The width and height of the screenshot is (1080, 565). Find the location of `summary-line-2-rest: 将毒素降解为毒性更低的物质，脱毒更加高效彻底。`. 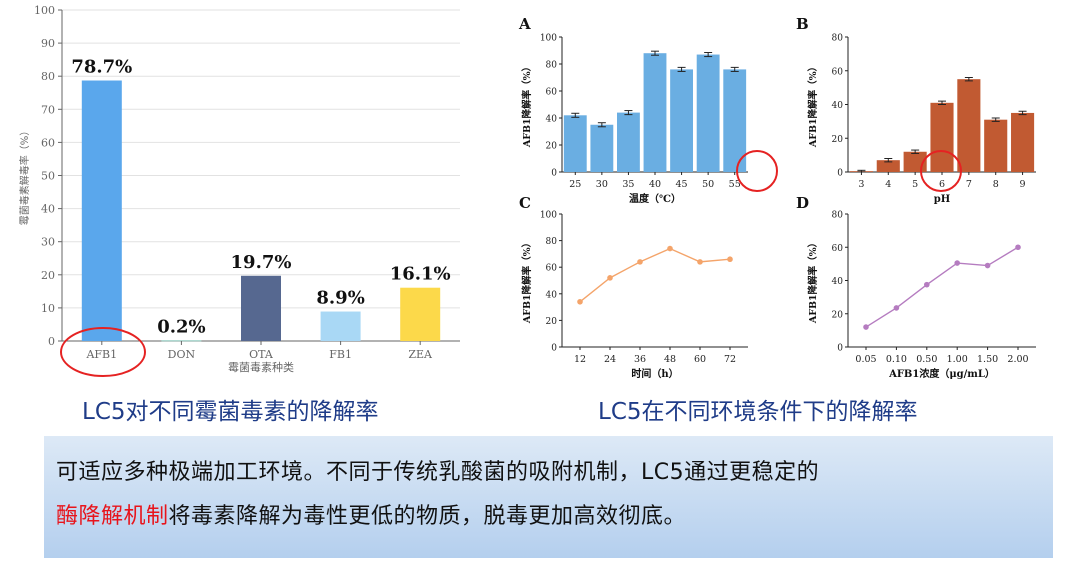

summary-line-2-rest: 将毒素降解为毒性更低的物质，脱毒更加高效彻底。 is located at coordinates (427, 516).